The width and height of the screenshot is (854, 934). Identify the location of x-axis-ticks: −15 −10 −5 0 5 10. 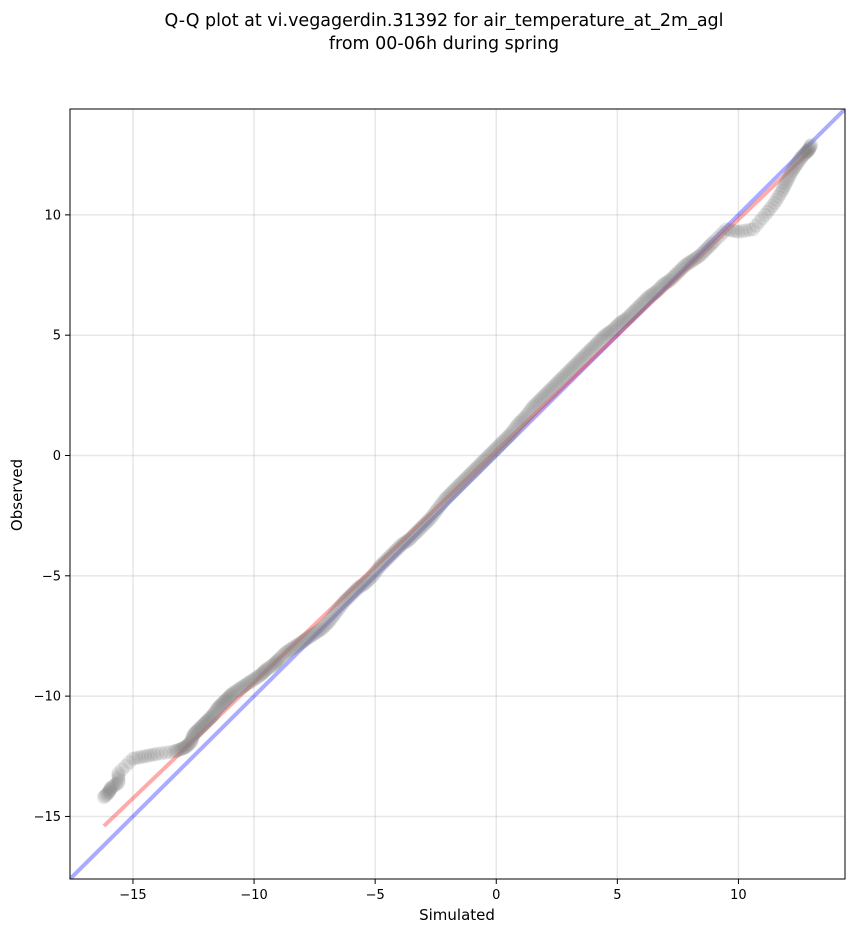
(433, 891).